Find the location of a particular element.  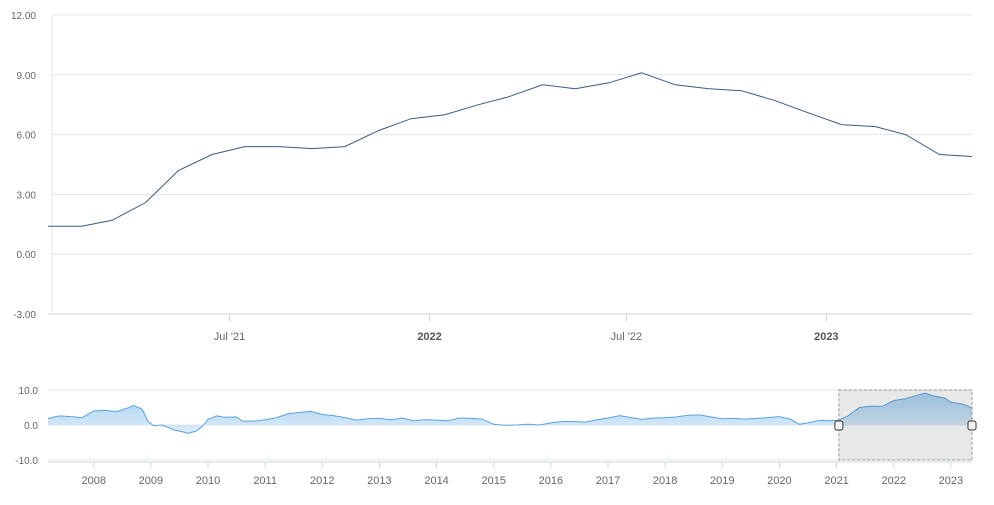

navigator-x-tick-label: 2019 is located at coordinates (722, 481).